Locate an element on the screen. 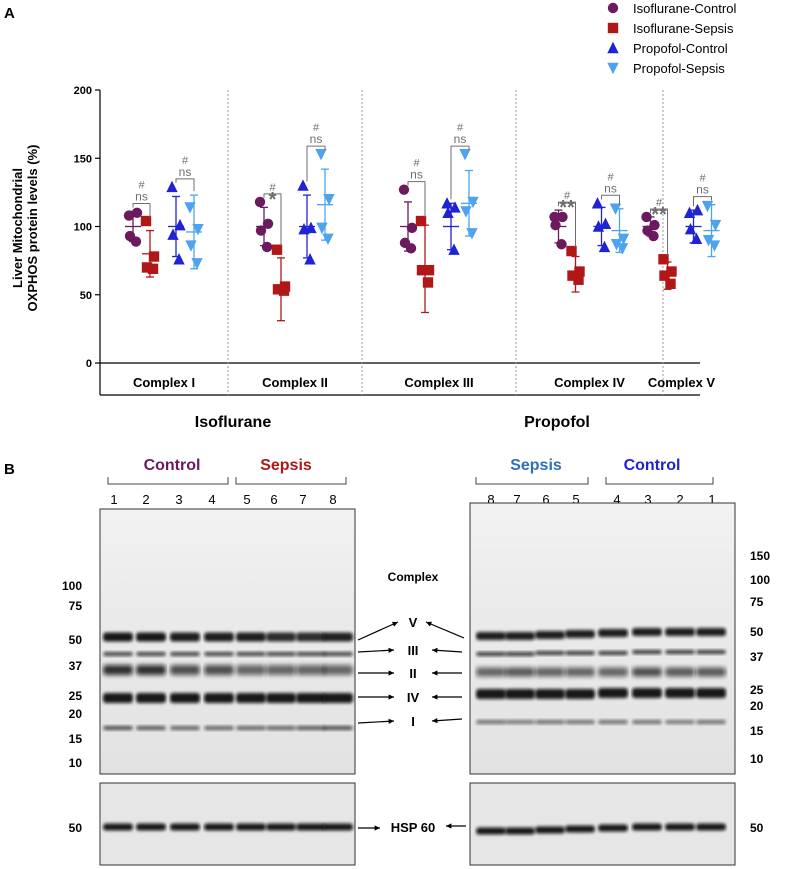 This screenshot has height=869, width=794. mw-marker: 100 is located at coordinates (760, 580).